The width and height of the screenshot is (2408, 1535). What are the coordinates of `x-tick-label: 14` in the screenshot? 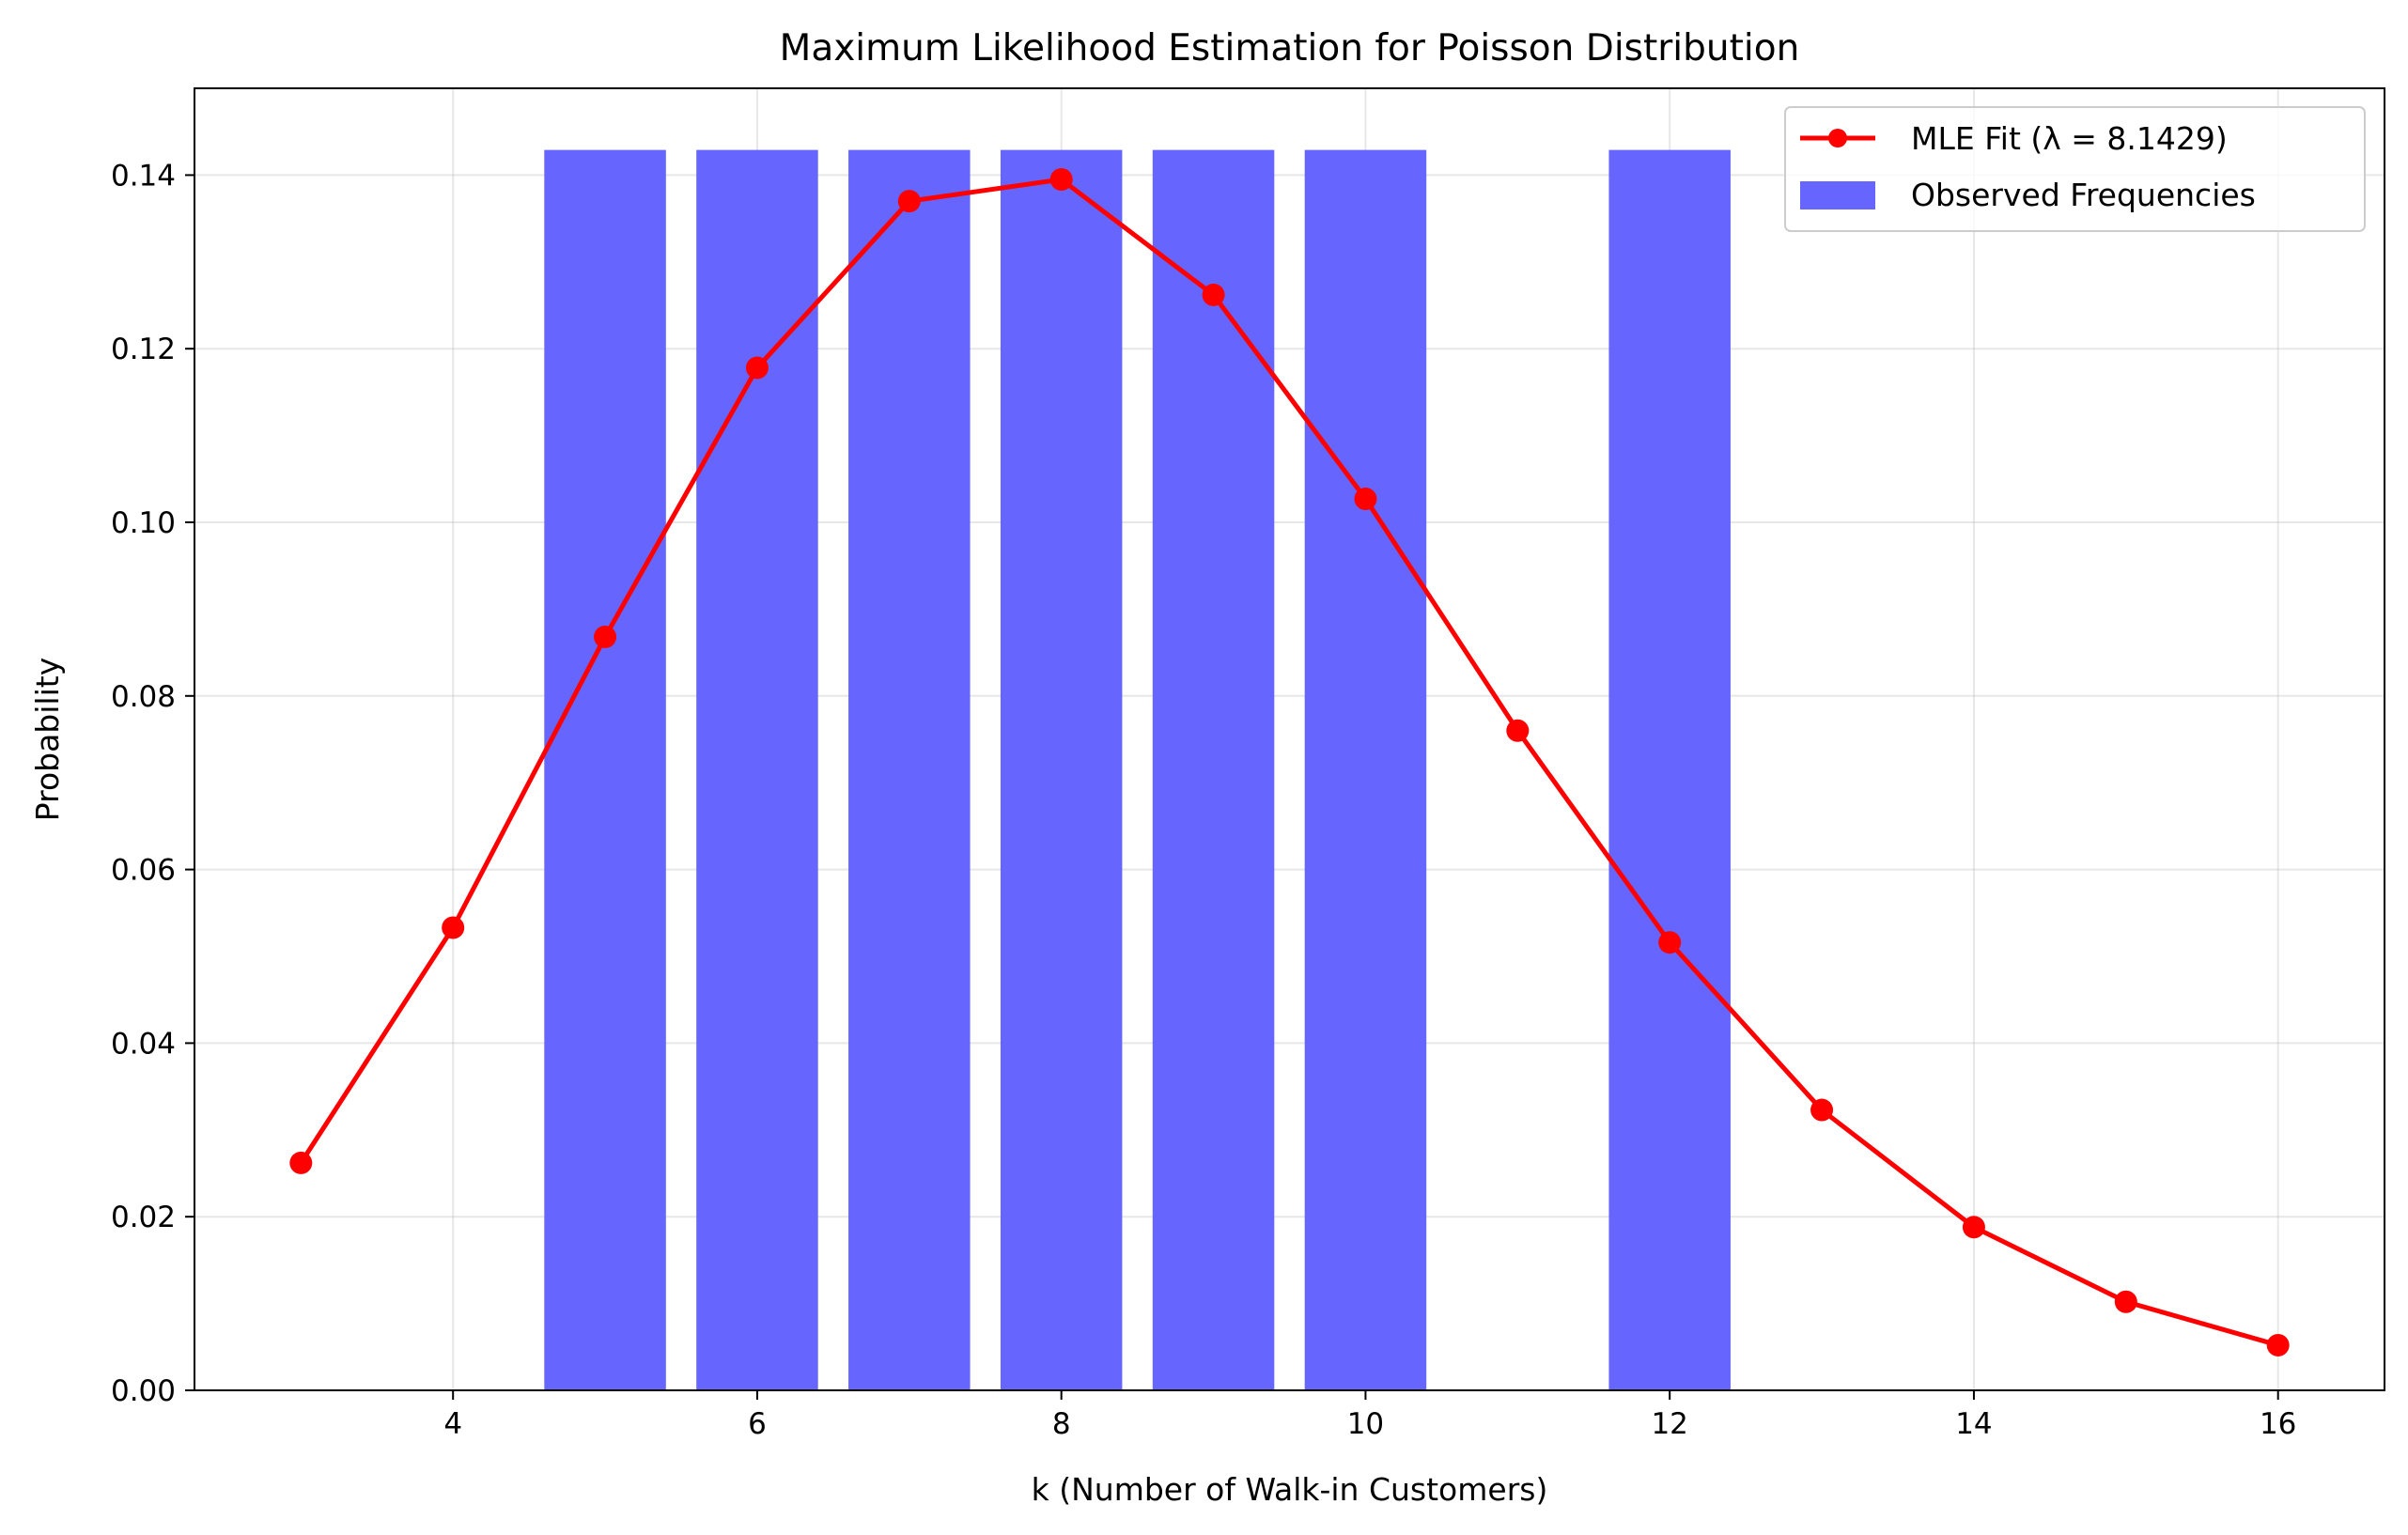 It's located at (1973, 1424).